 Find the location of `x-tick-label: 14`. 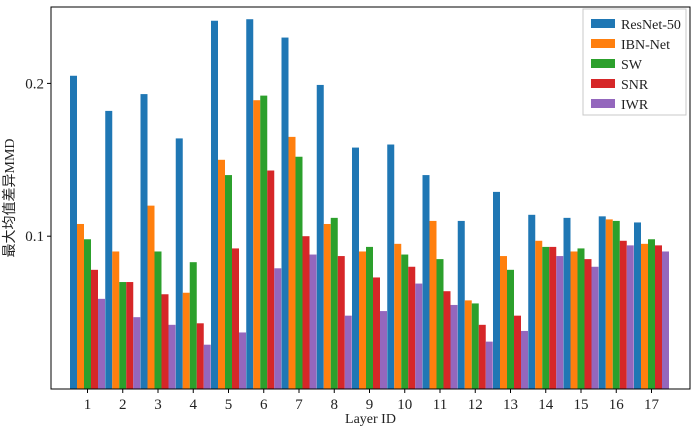

x-tick-label: 14 is located at coordinates (546, 405).